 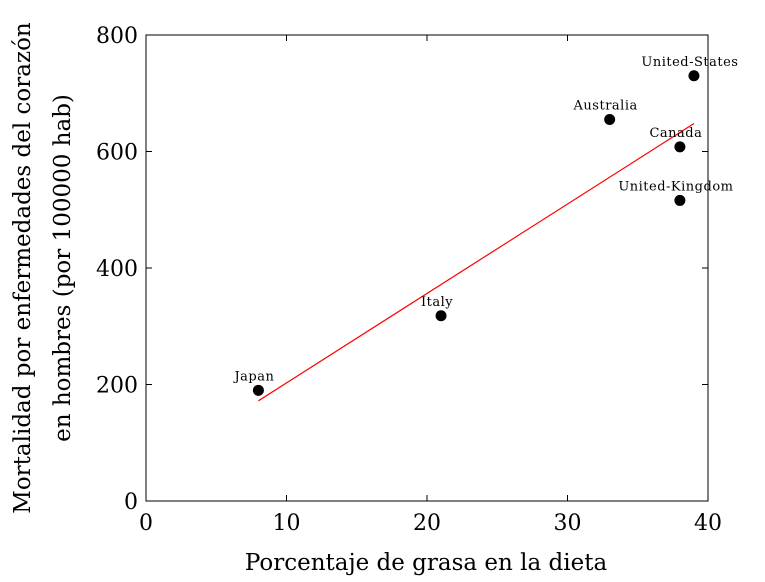 I want to click on data-point-label: Australia, so click(x=605, y=105).